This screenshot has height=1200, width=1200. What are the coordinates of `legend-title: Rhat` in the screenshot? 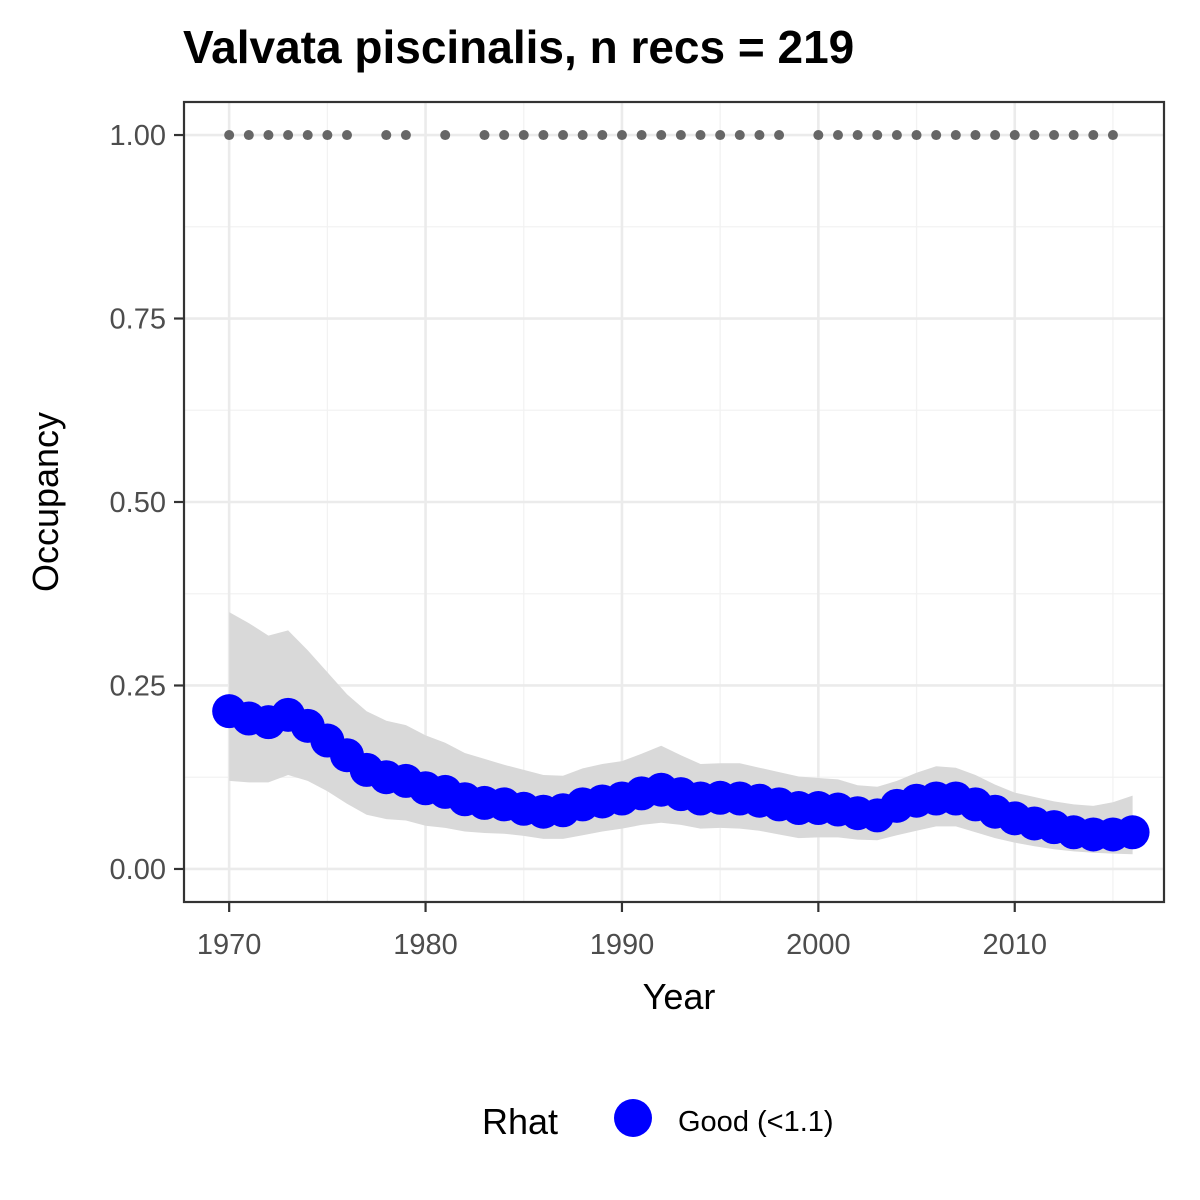 It's located at (520, 1121).